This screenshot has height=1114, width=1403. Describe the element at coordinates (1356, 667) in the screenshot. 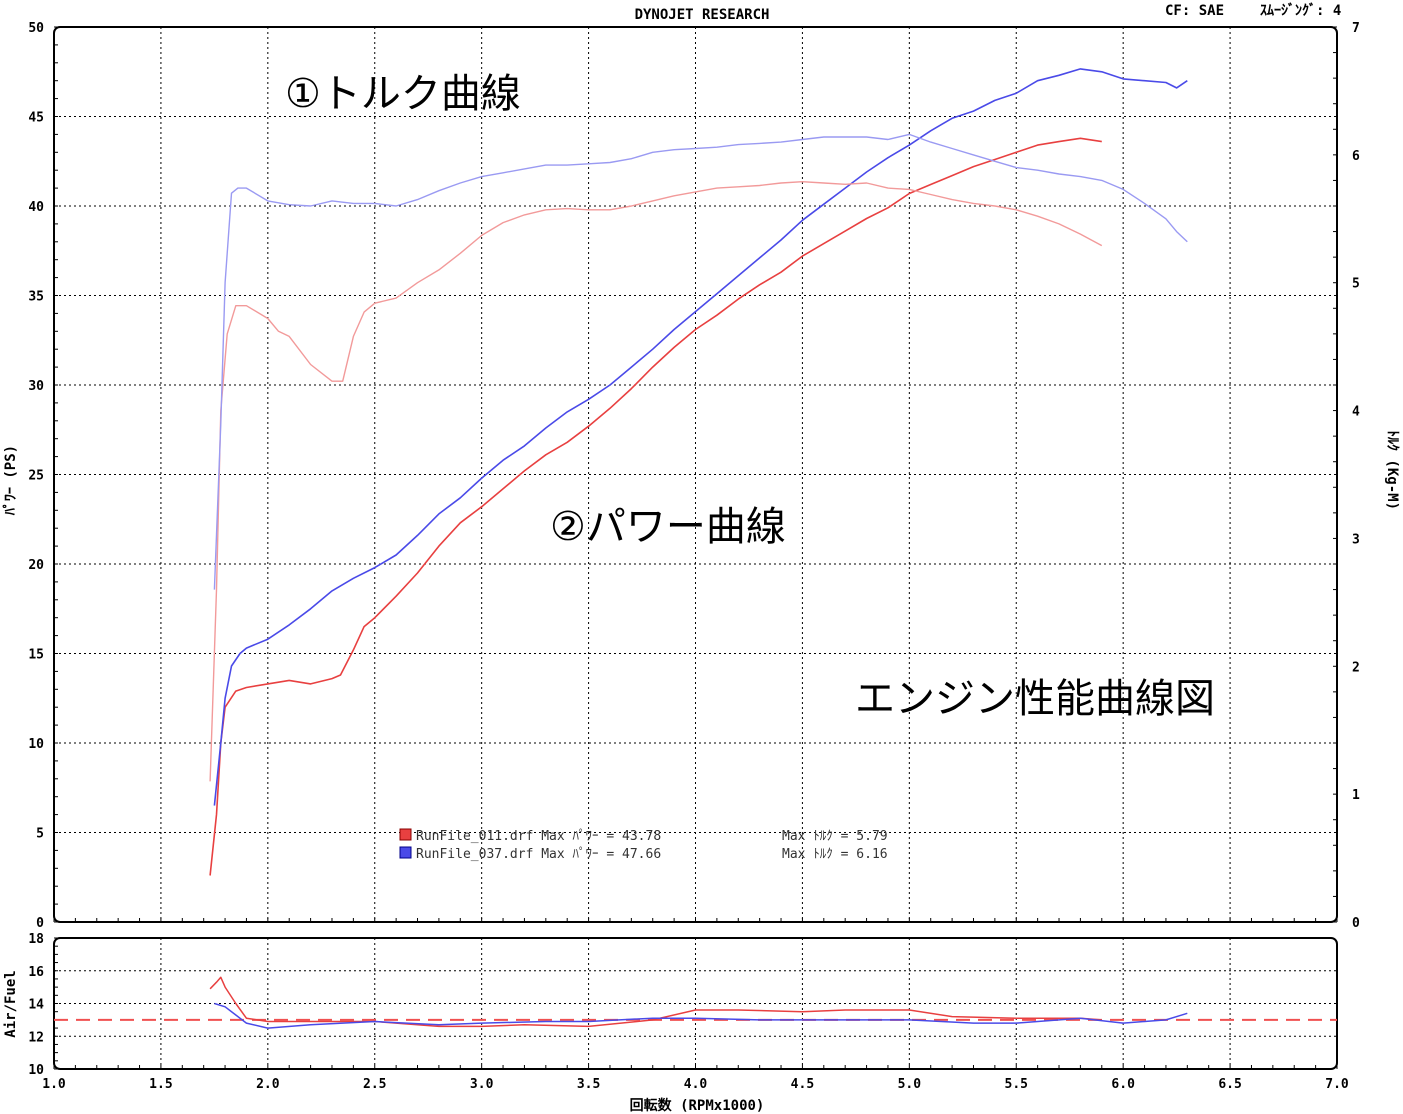

I see `y2-tick-label: 2` at that location.